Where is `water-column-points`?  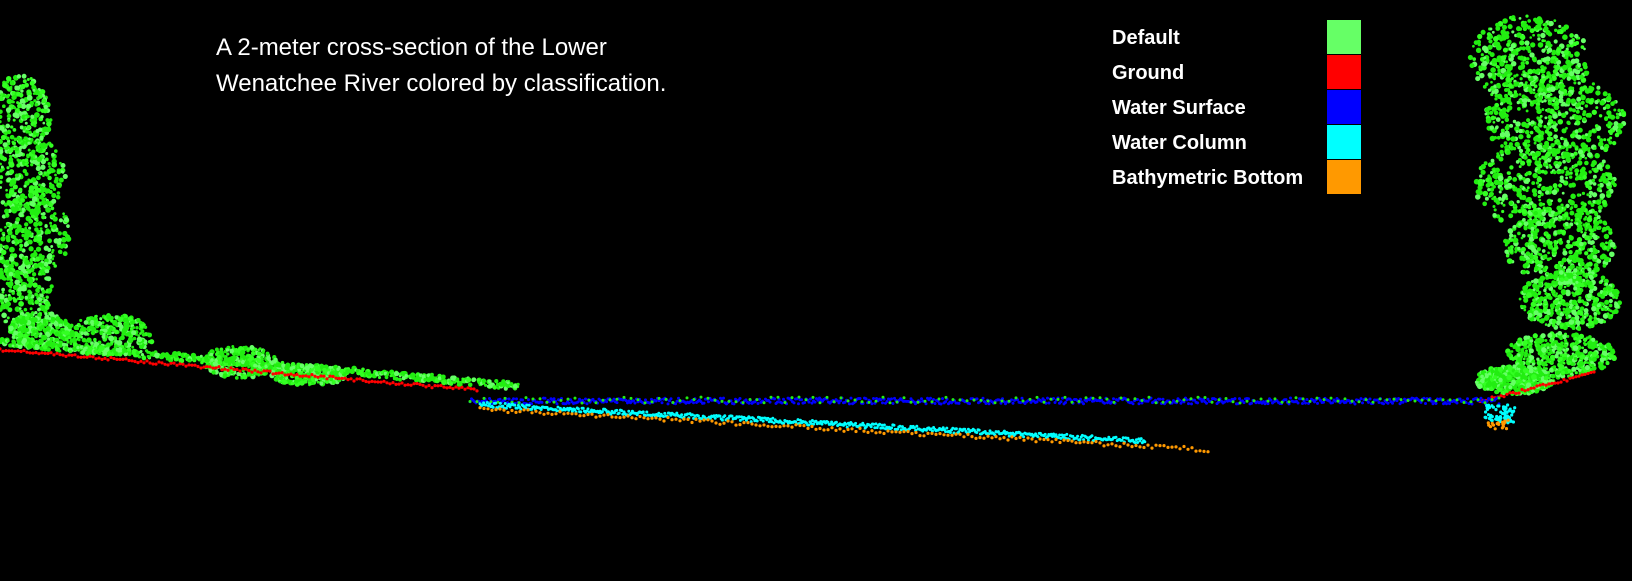 water-column-points is located at coordinates (997, 423).